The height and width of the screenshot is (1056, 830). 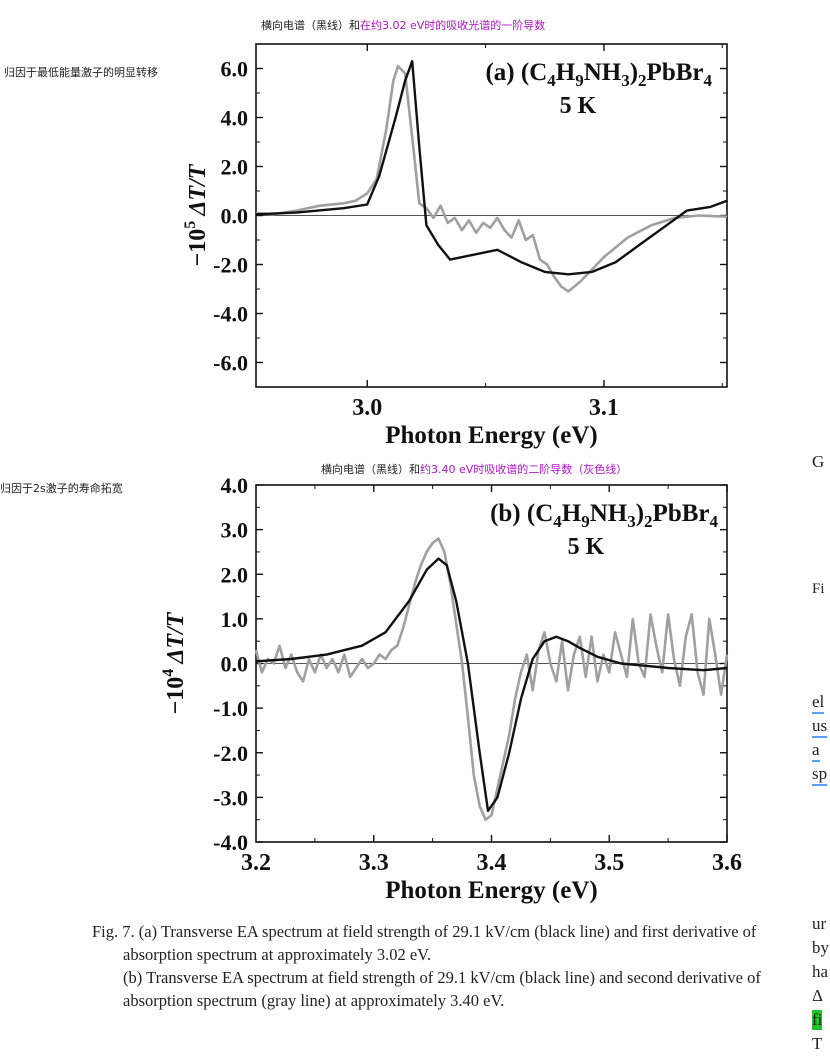 I want to click on y-axis-label: −105 ΔT/T, so click(x=196, y=214).